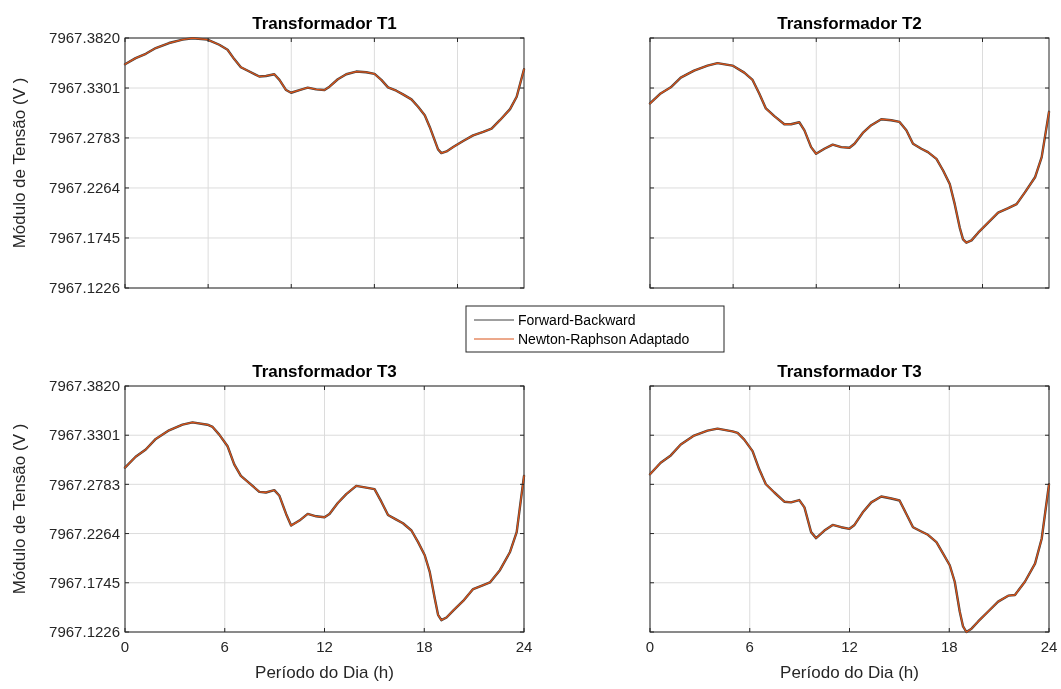 This screenshot has height=689, width=1061. I want to click on legend-label: Forward-Backward, so click(577, 319).